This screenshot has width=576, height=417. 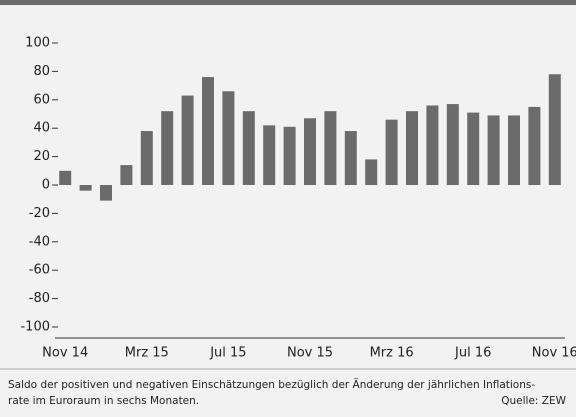 I want to click on x-tick-label: Nov 14, so click(x=65, y=353).